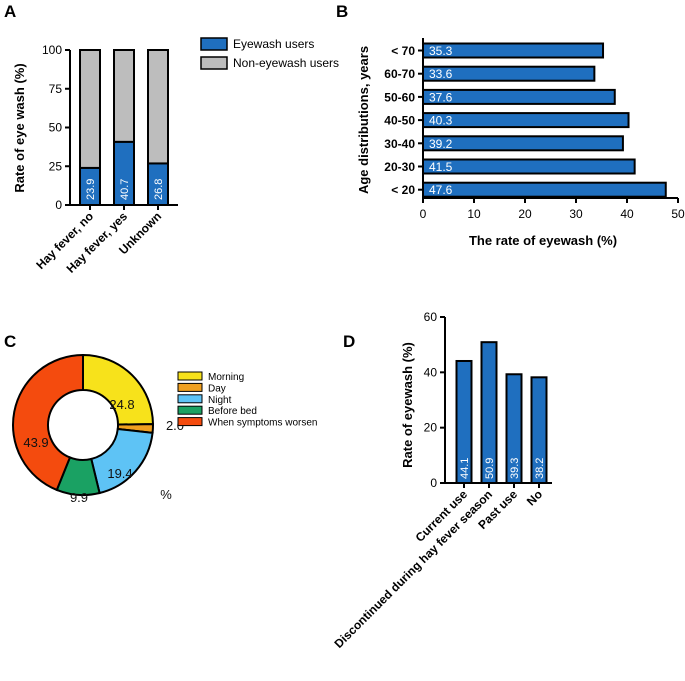 The image size is (685, 681). I want to click on x-axis-label-b: The rate of eyewash (%), so click(543, 240).